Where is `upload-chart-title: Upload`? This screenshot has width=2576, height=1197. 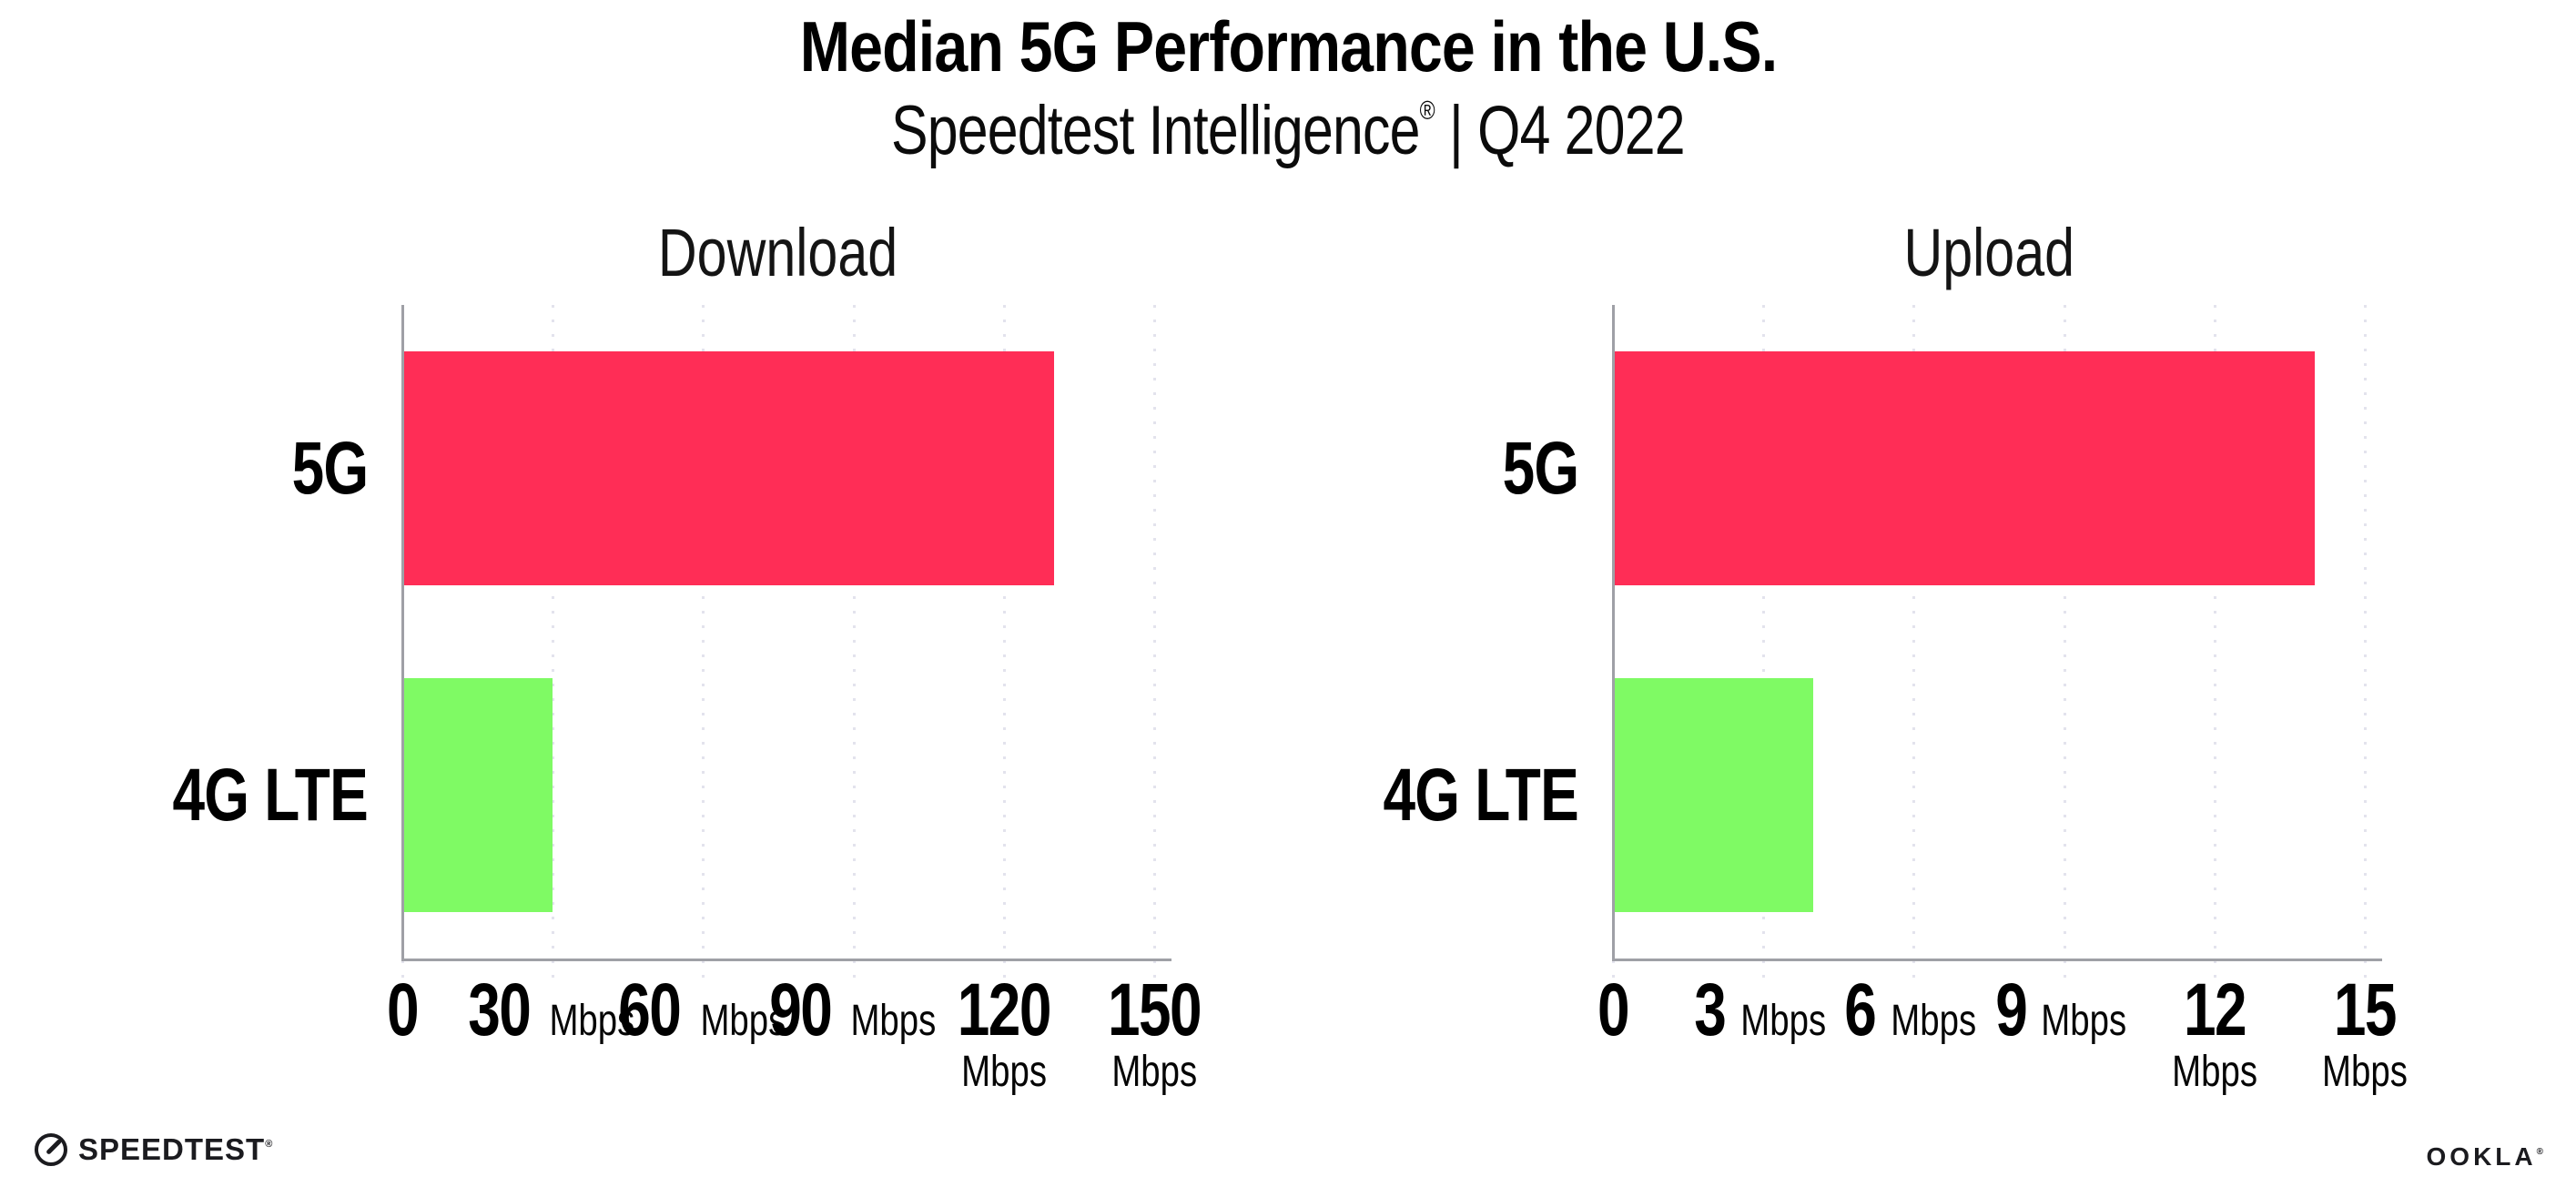
upload-chart-title: Upload is located at coordinates (1989, 257).